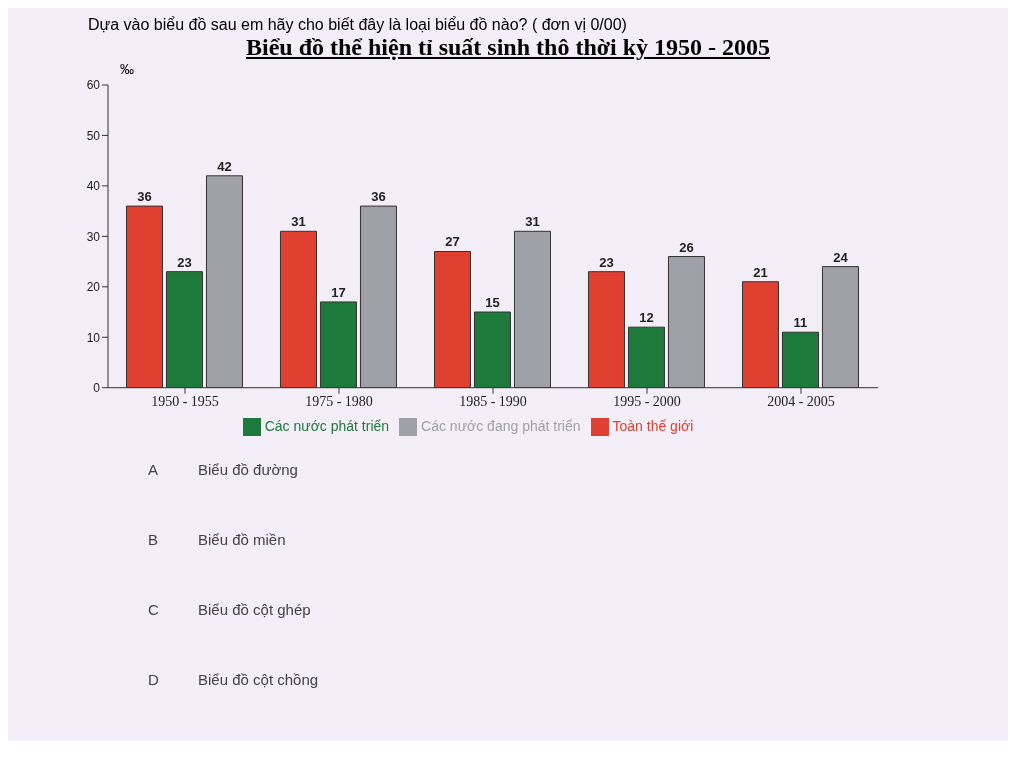  I want to click on data-label: 12, so click(646, 318).